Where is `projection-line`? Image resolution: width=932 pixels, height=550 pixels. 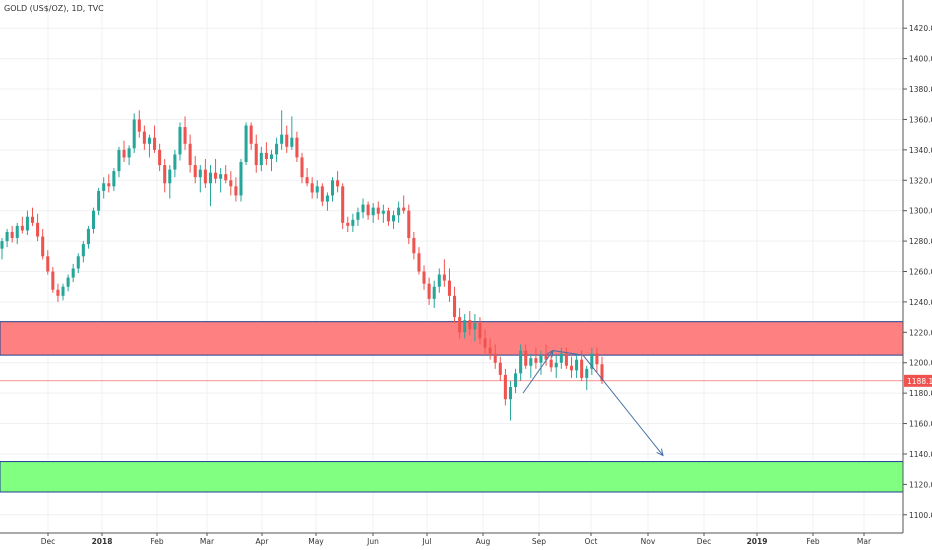 projection-line is located at coordinates (593, 403).